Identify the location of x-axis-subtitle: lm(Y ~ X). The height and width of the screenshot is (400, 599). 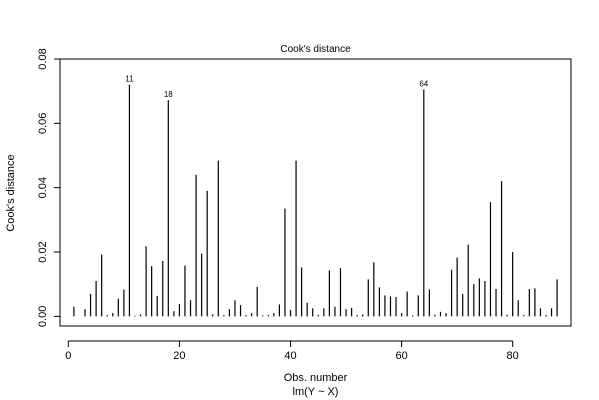
(316, 392).